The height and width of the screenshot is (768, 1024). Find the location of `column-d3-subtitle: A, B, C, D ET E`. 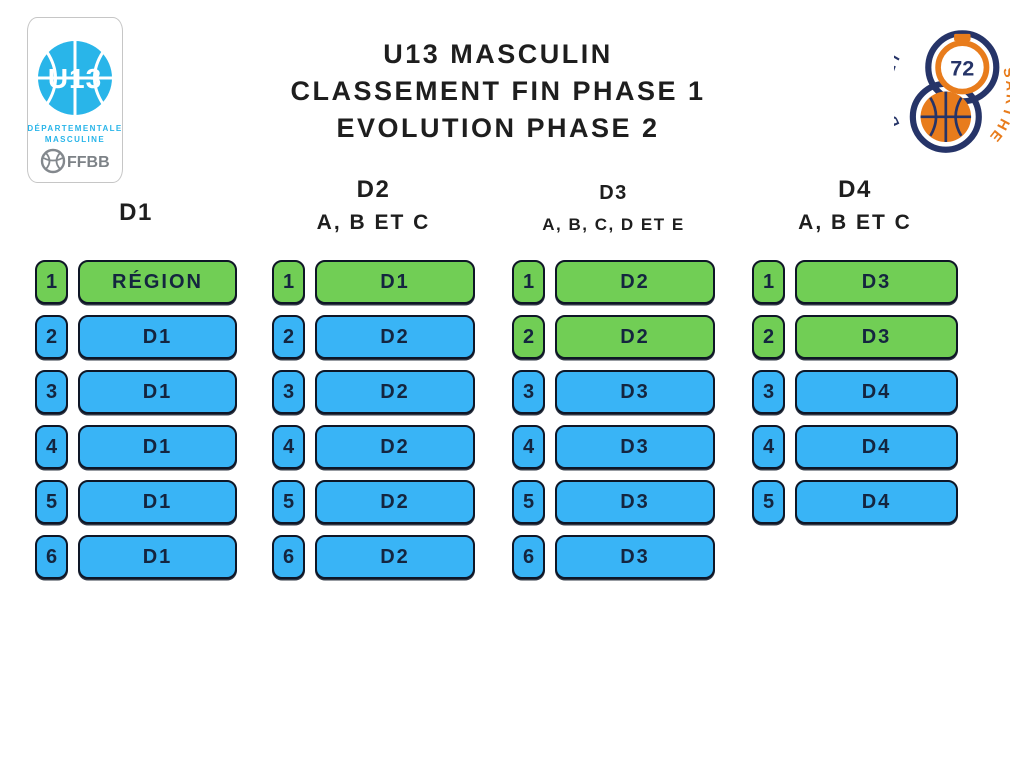

column-d3-subtitle: A, B, C, D ET E is located at coordinates (613, 224).